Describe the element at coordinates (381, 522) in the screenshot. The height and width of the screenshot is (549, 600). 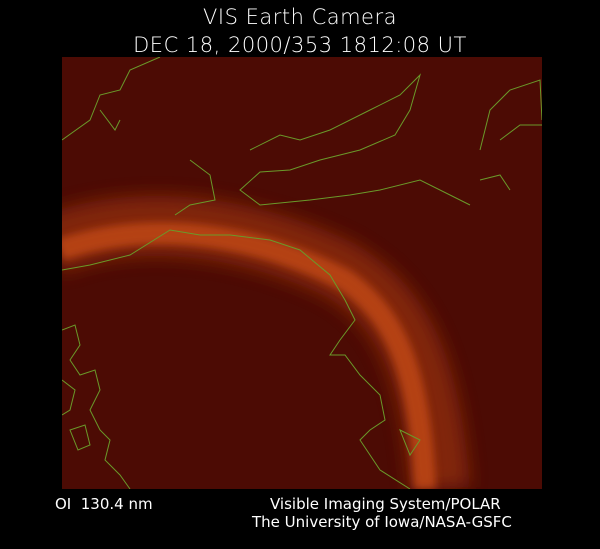
I see `institution-label: The University of Iowa/NASA-GSFC` at that location.